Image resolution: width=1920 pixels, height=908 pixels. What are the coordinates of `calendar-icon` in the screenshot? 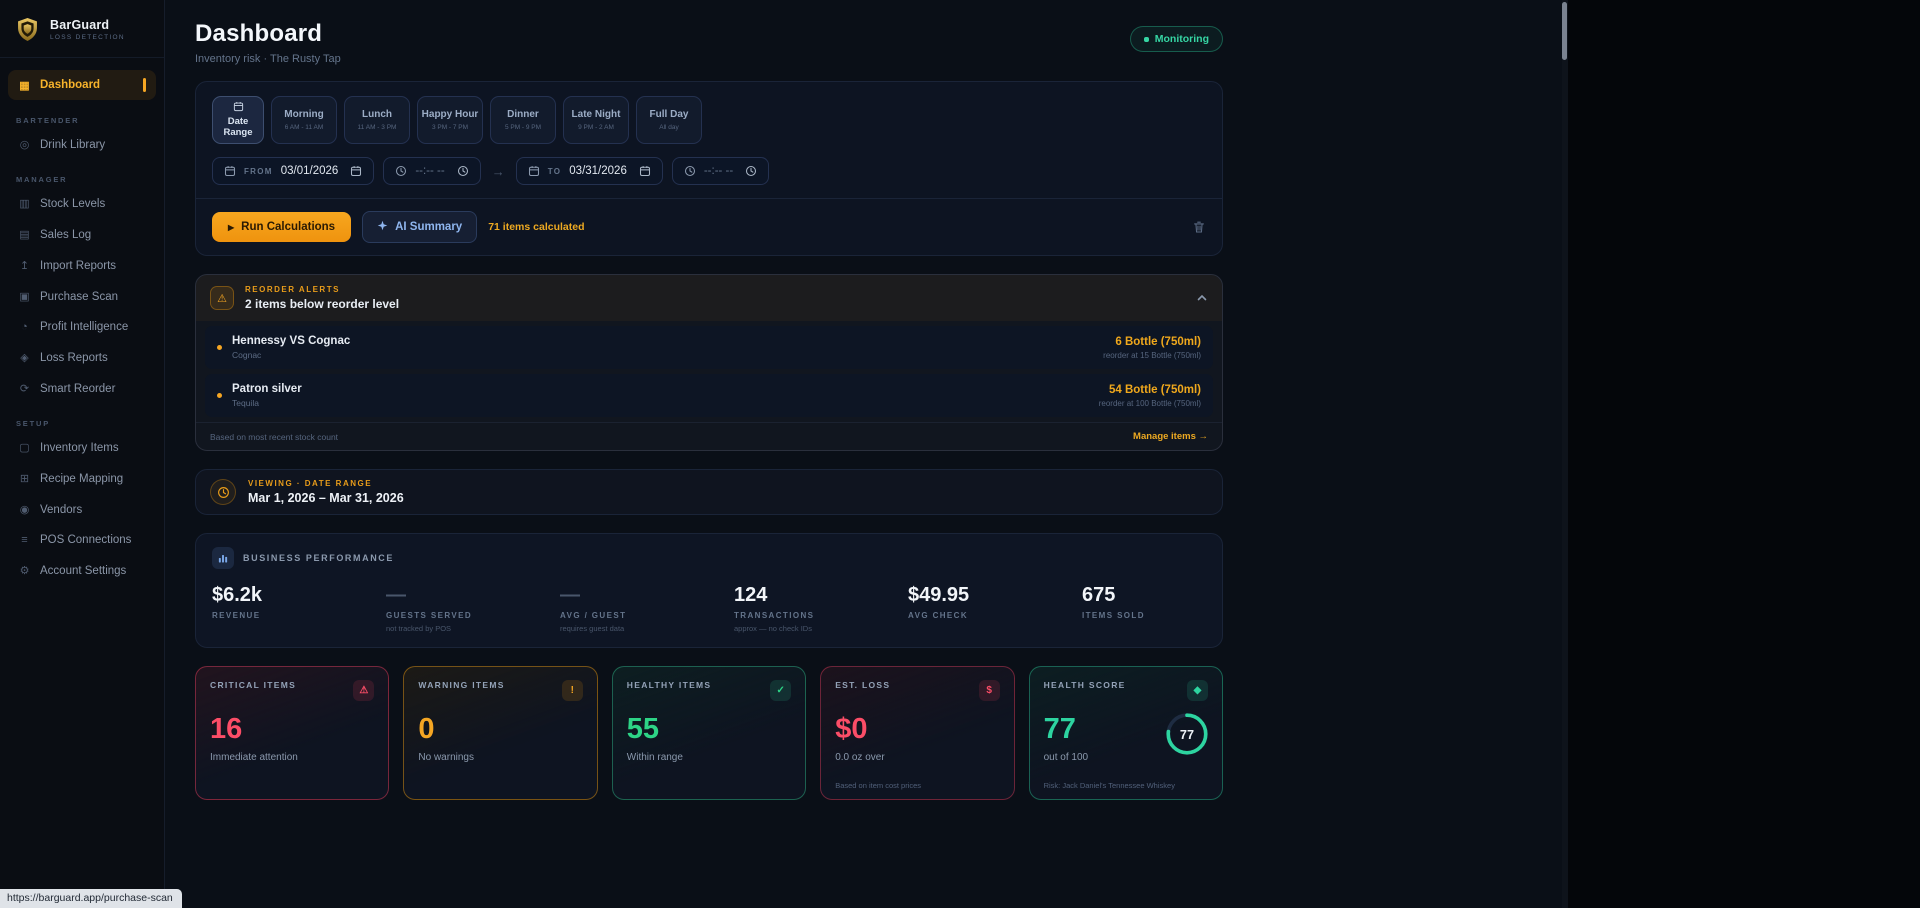 It's located at (238, 107).